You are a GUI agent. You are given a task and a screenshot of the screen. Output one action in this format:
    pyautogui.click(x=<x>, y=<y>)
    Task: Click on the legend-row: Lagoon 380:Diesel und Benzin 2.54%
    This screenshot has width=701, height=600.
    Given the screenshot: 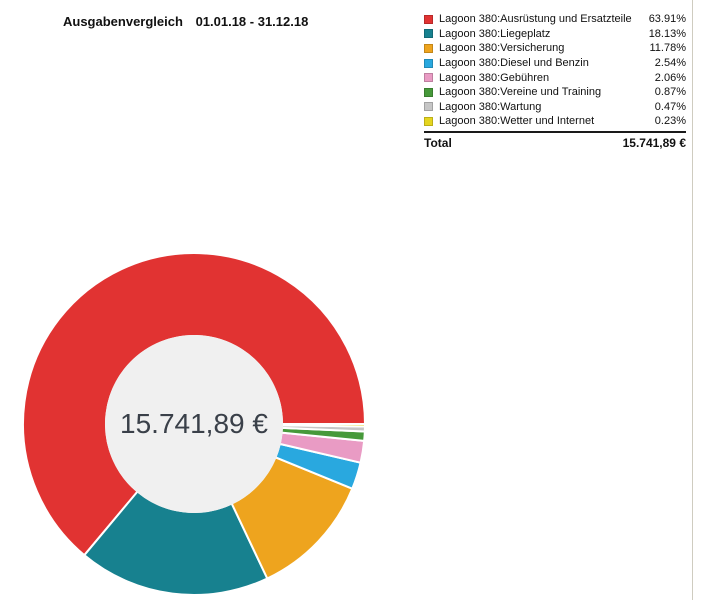 What is the action you would take?
    pyautogui.click(x=555, y=63)
    